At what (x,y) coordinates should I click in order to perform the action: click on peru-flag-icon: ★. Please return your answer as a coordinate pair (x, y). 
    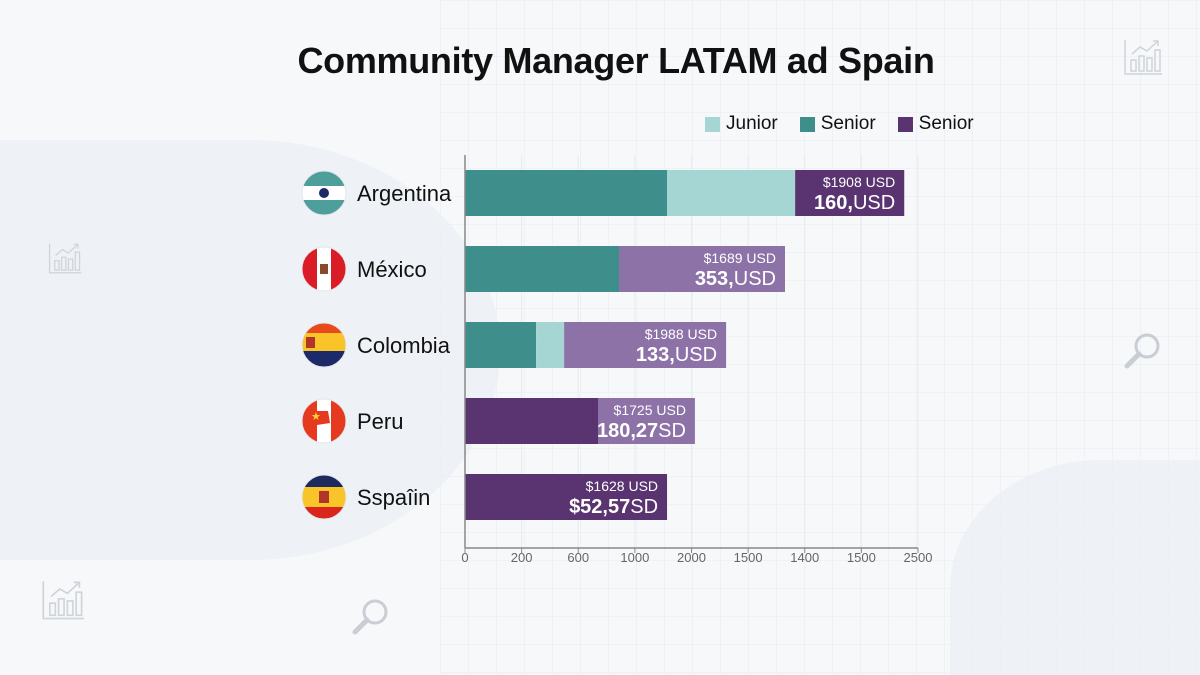
    Looking at the image, I should click on (324, 421).